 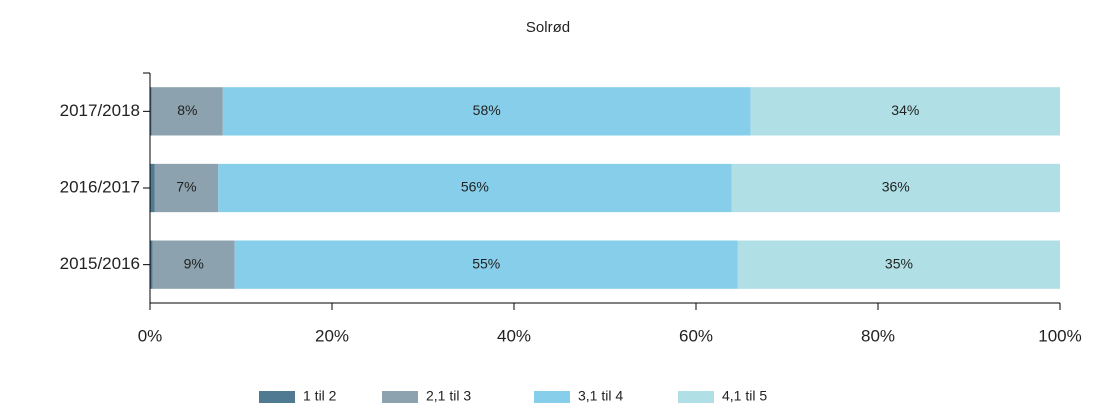 What do you see at coordinates (100, 263) in the screenshot?
I see `y-tick-label: 2015/2016` at bounding box center [100, 263].